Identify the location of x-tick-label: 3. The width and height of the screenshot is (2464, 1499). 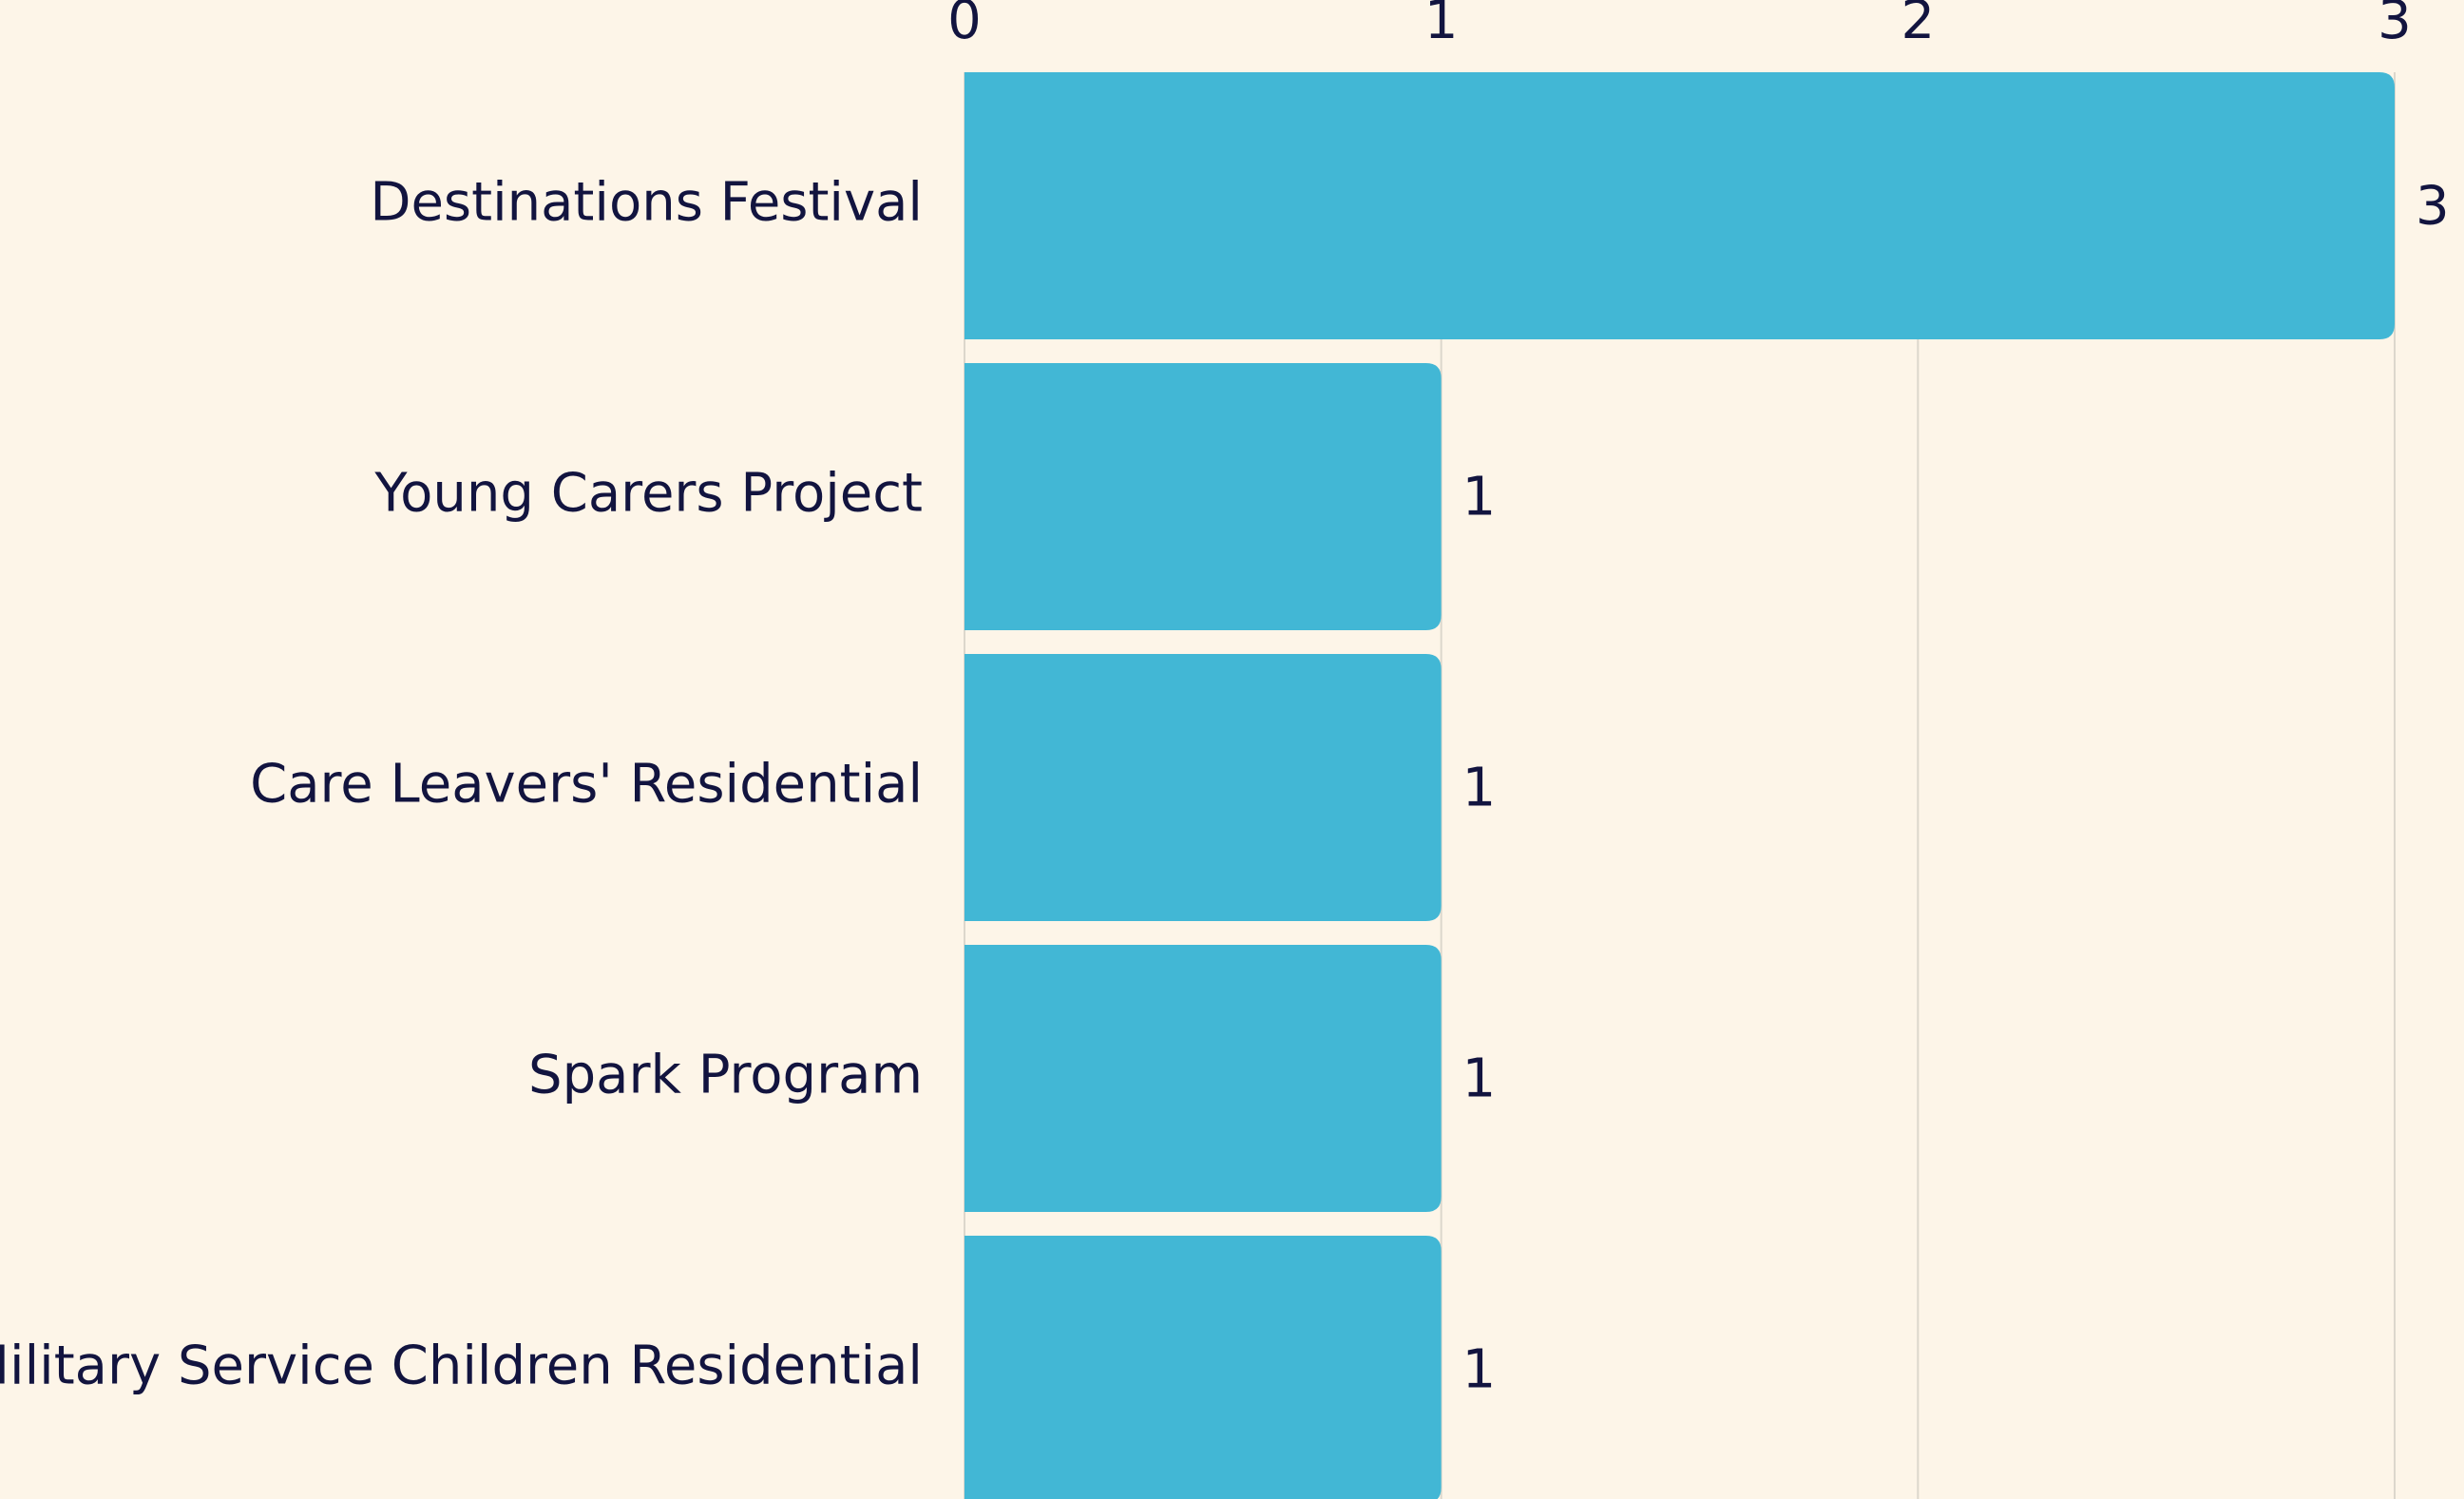
(2395, 25).